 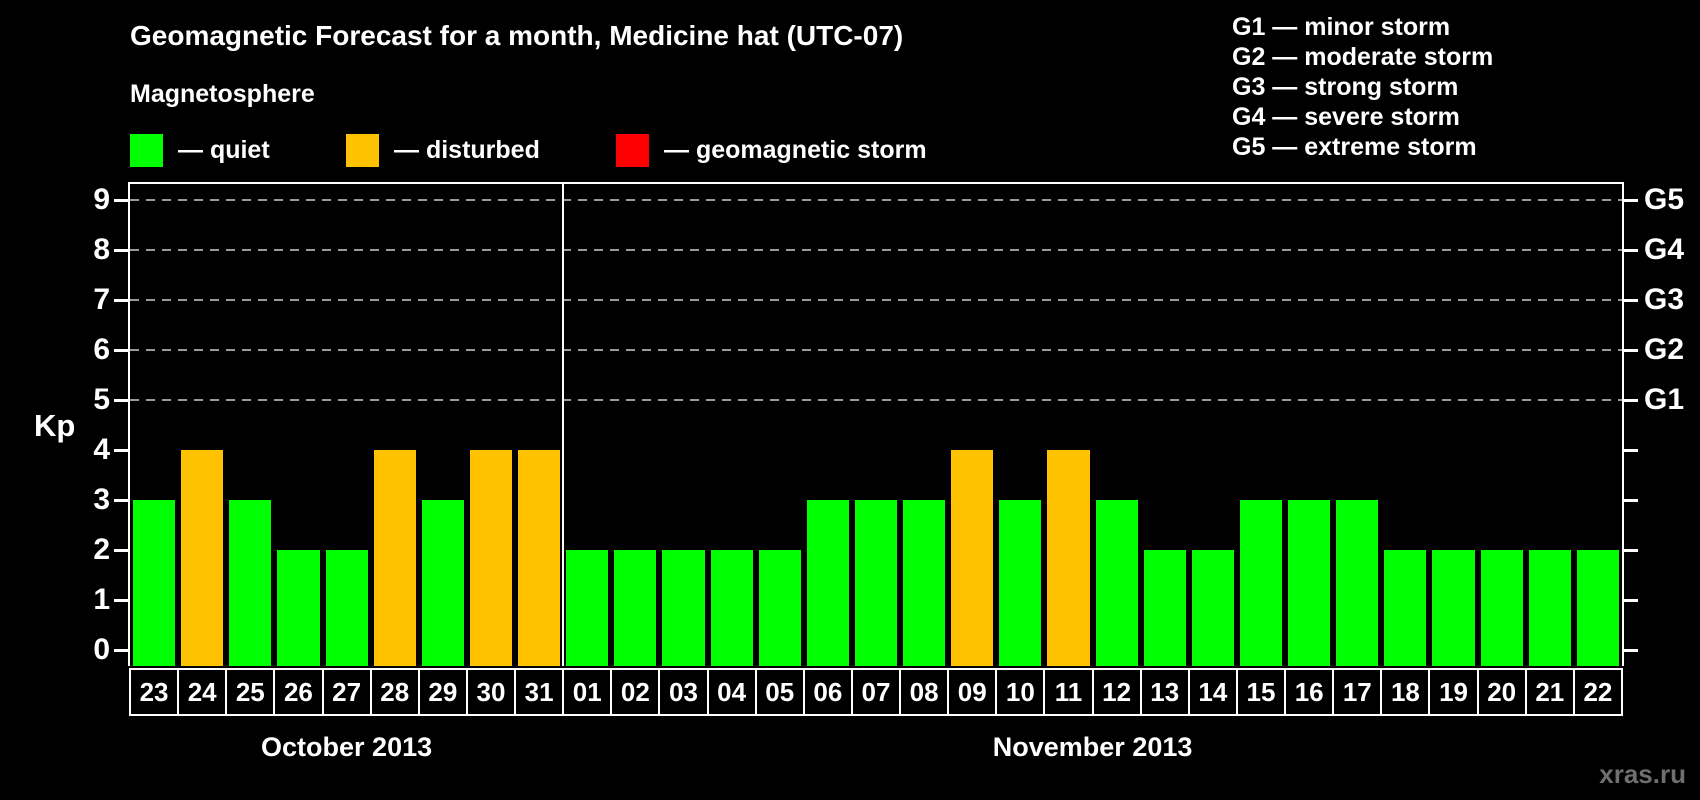 What do you see at coordinates (146, 150) in the screenshot?
I see `quiet-color-swatch` at bounding box center [146, 150].